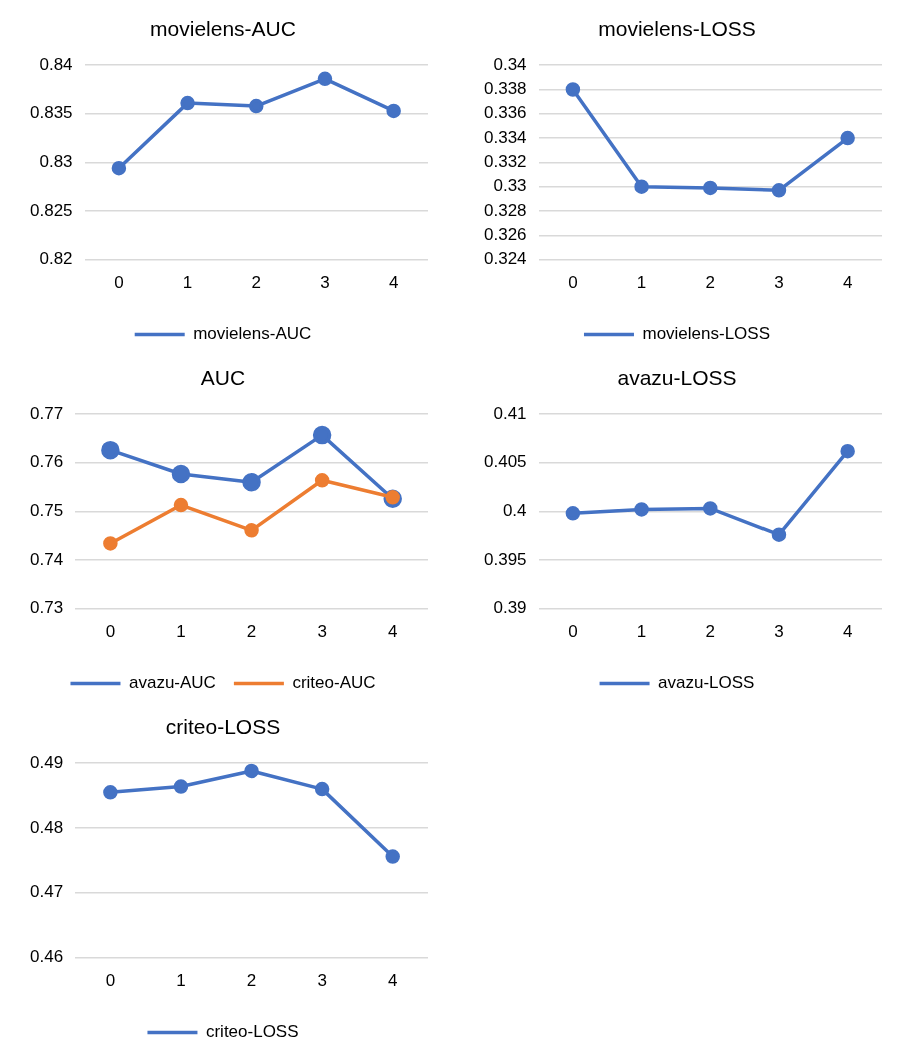 The image size is (909, 1046). Describe the element at coordinates (56, 162) in the screenshot. I see `y-tick-label: 0.83` at that location.